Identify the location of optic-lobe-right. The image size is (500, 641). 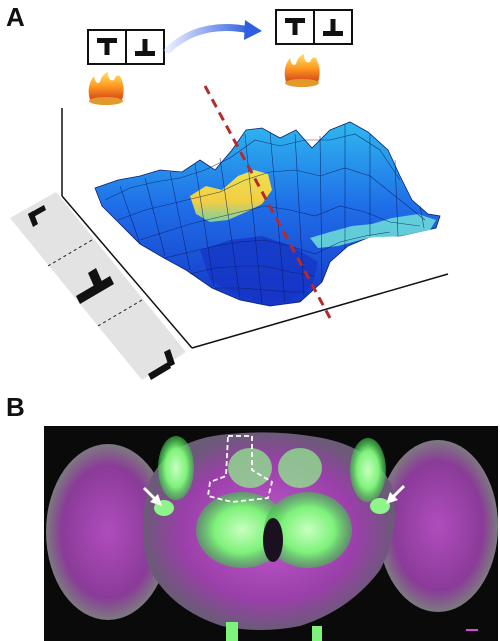
(438, 526).